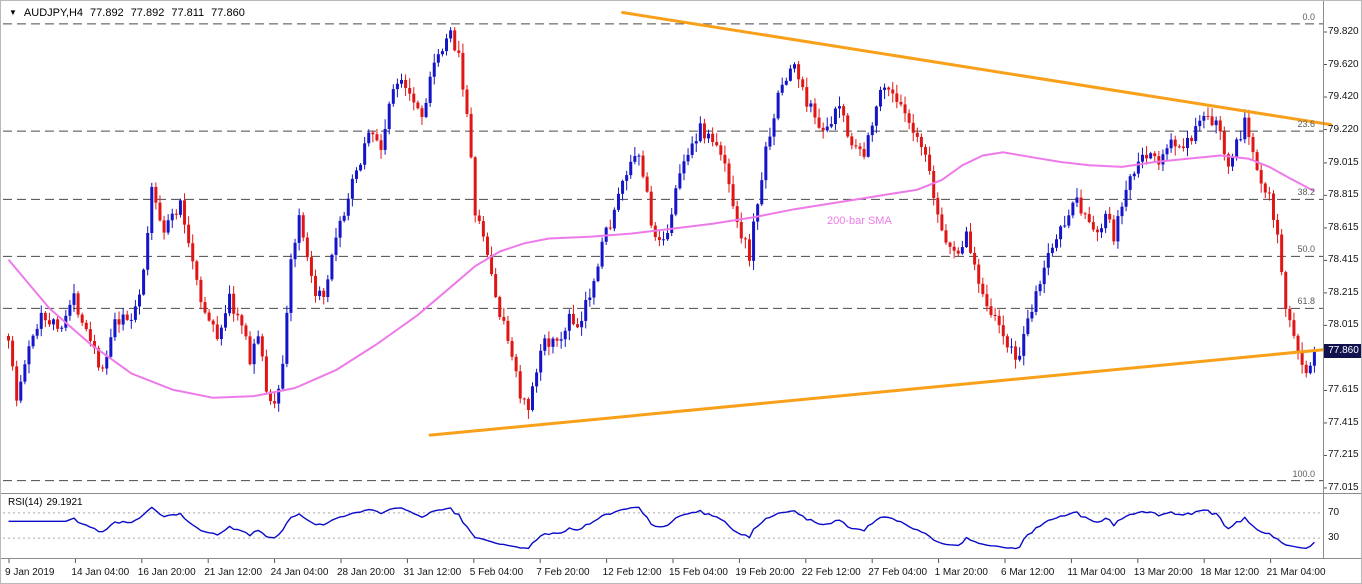  I want to click on rsi-name: RSI(14), so click(25, 502).